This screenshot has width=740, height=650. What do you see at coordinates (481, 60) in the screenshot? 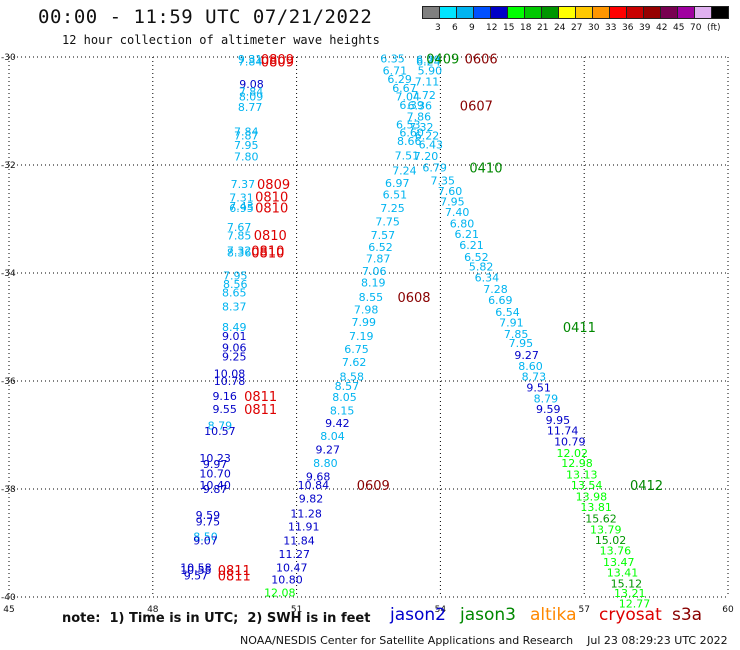
I see `pass-time-label: 0606` at bounding box center [481, 60].